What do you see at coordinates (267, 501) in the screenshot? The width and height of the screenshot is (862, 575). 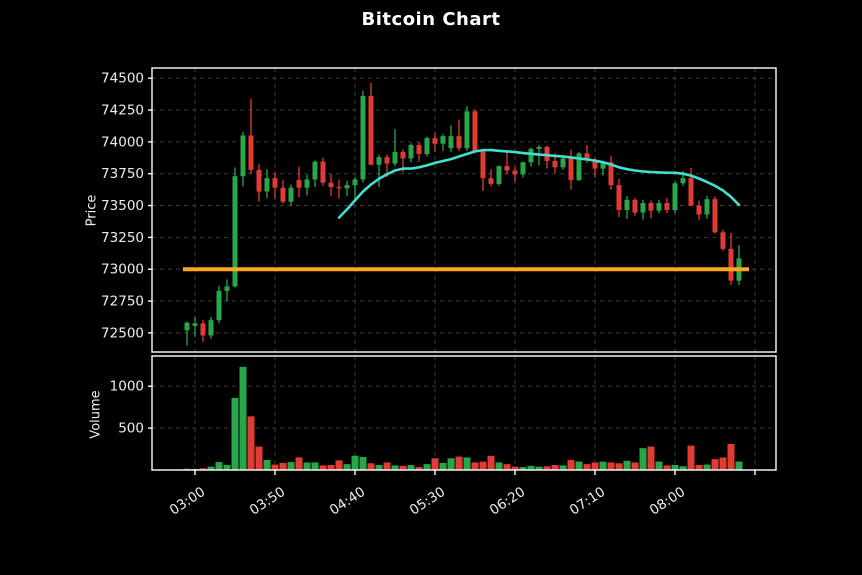 I see `time-tick-label: 03:50` at bounding box center [267, 501].